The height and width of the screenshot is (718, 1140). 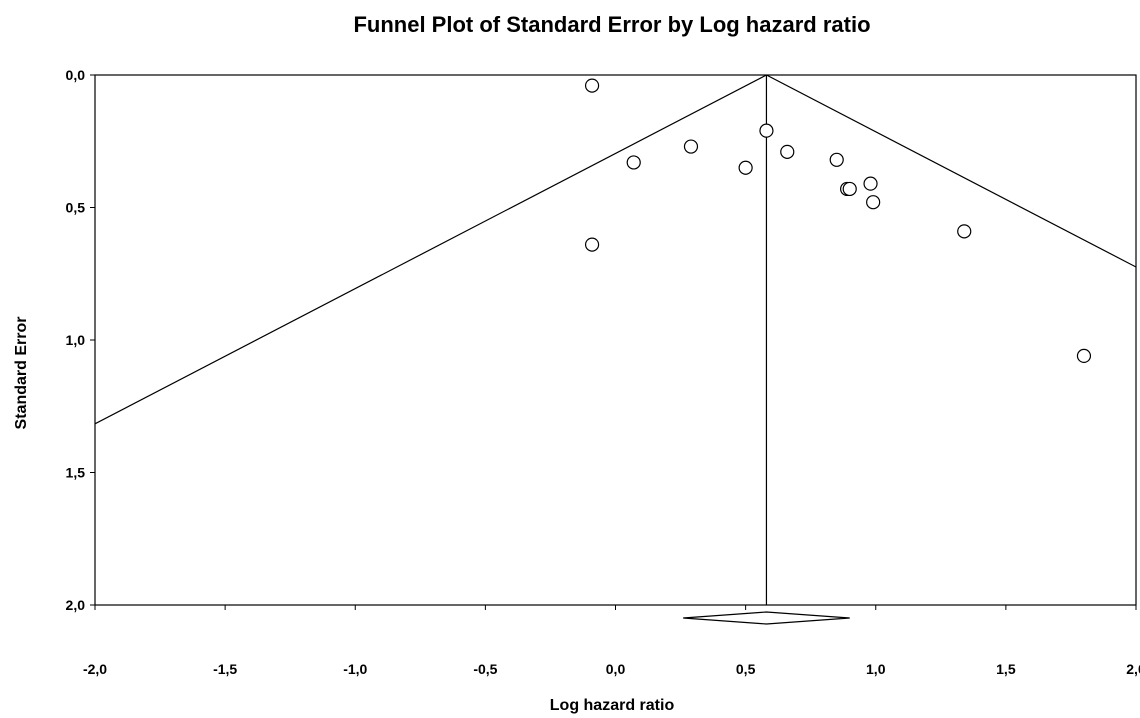 I want to click on y-tick-label: 0,0, so click(x=76, y=75).